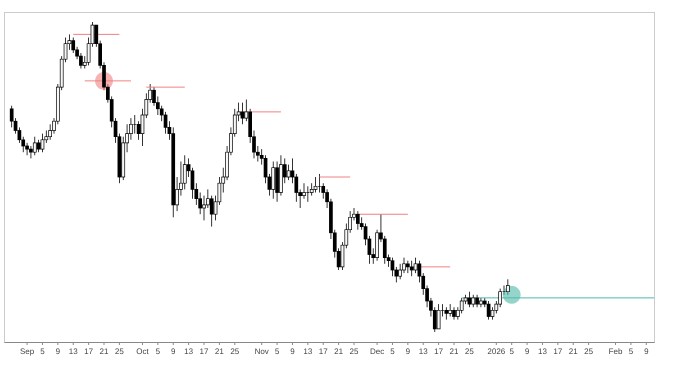 This screenshot has width=680, height=370. Describe the element at coordinates (377, 351) in the screenshot. I see `x-tick-label: Dec` at that location.